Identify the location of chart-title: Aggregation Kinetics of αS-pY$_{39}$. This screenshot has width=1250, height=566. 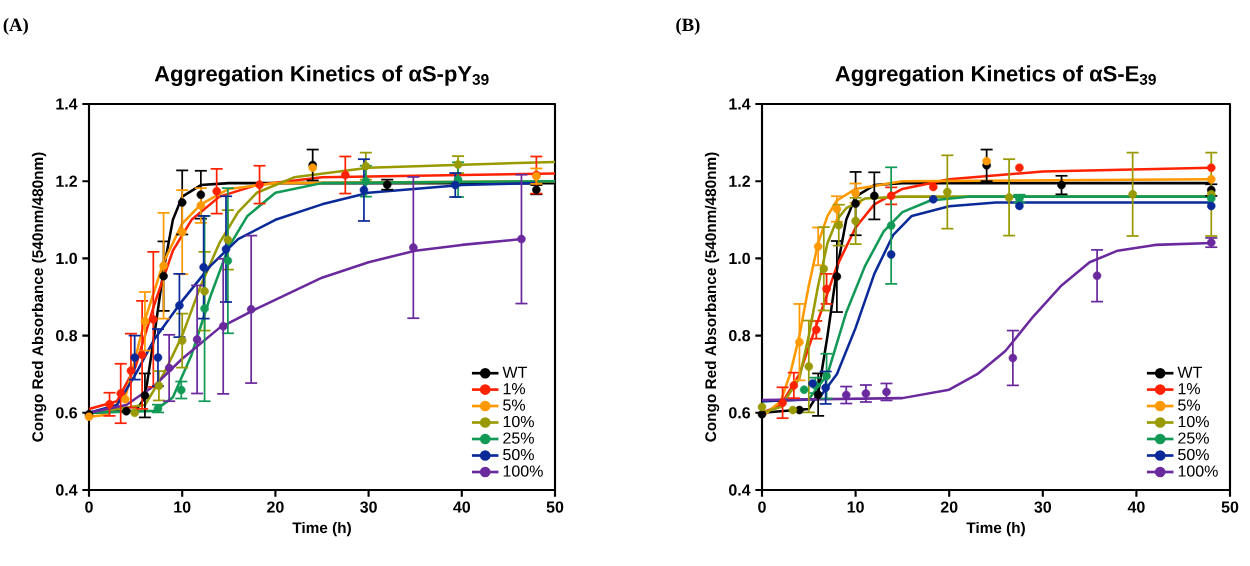
(321, 75).